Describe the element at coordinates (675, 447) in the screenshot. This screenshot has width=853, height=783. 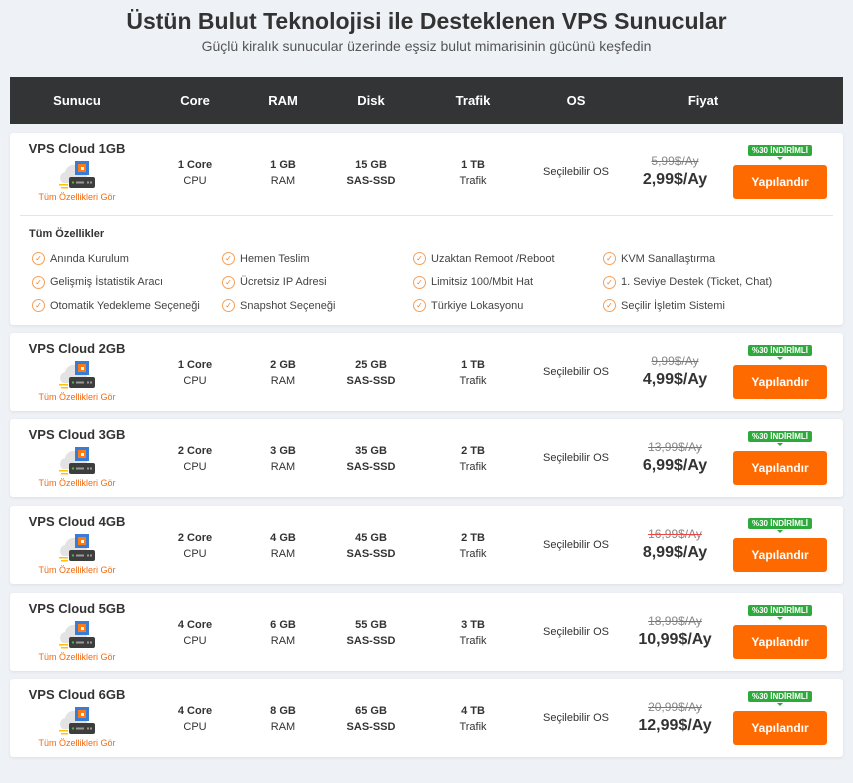
I see `old-price: 13,99$/Ay` at that location.